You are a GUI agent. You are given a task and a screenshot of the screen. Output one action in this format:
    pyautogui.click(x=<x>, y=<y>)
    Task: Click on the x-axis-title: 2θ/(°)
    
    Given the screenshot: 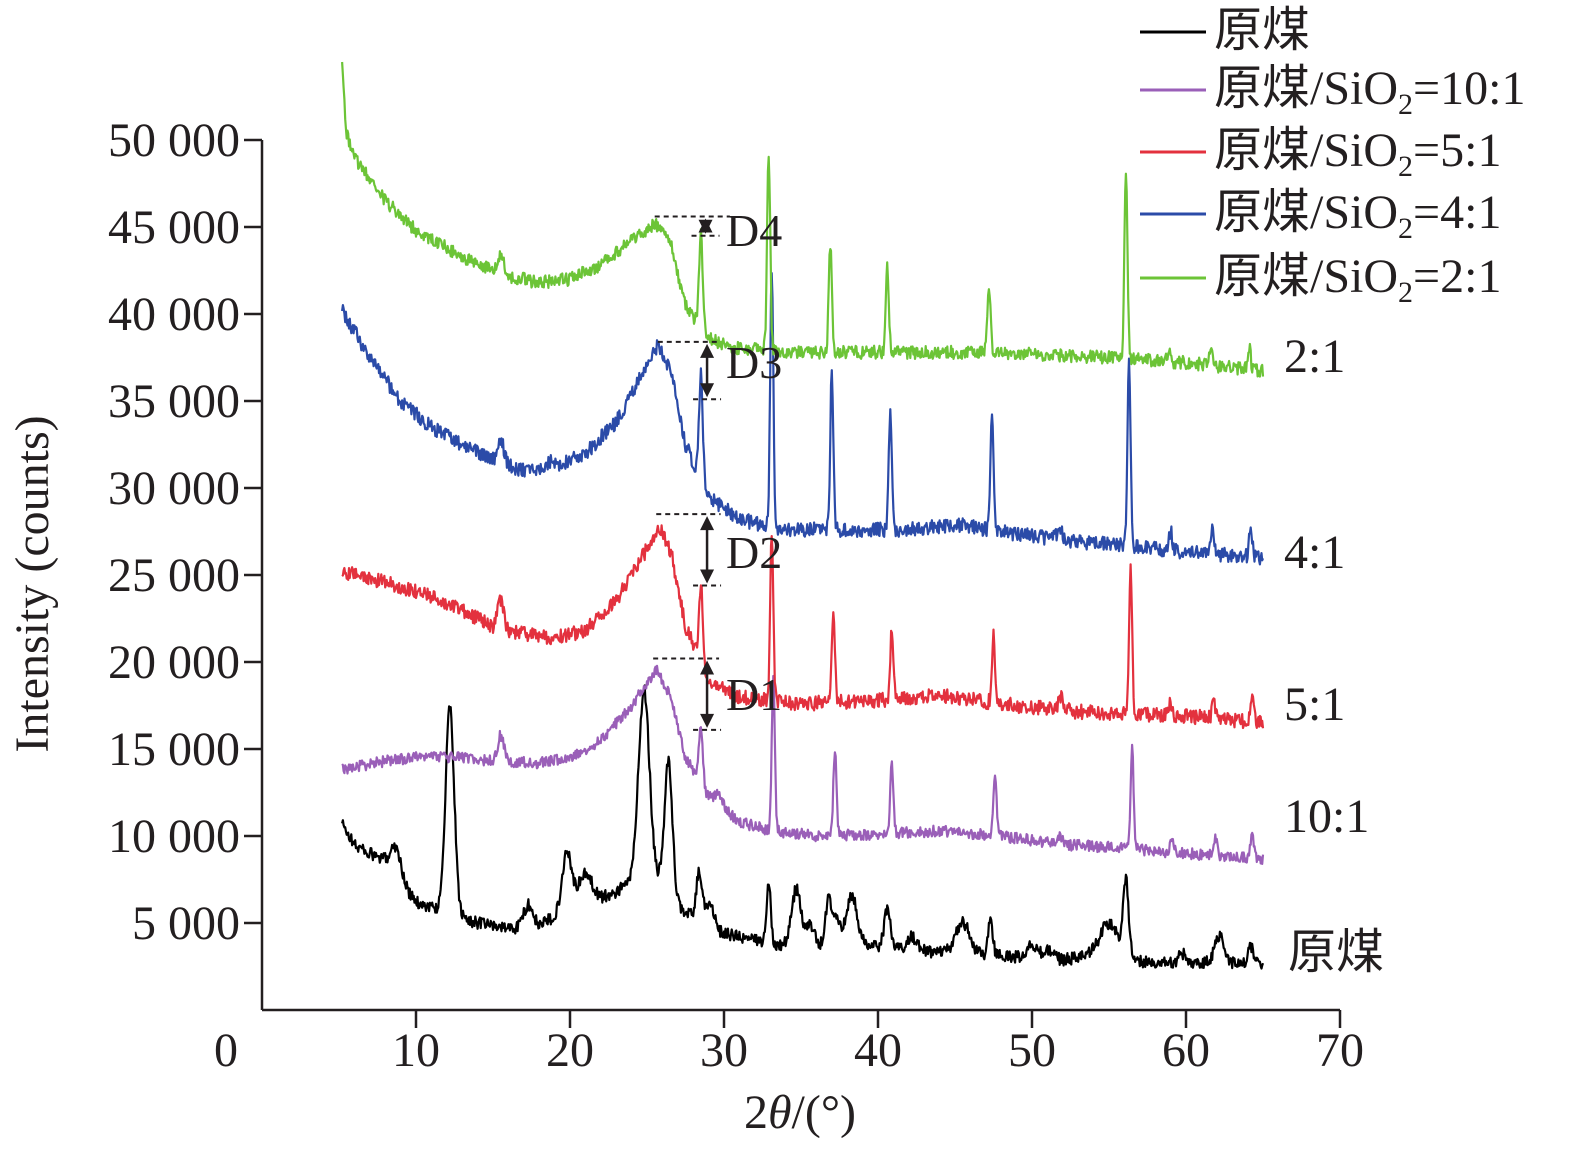 What is the action you would take?
    pyautogui.click(x=800, y=1112)
    